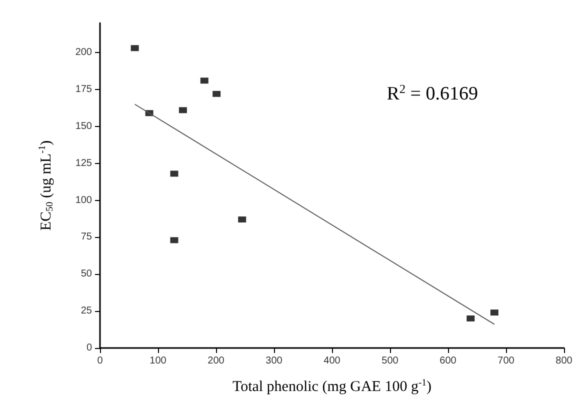  What do you see at coordinates (46, 185) in the screenshot?
I see `y-axis-title: EC50 (ug mL-1)` at bounding box center [46, 185].